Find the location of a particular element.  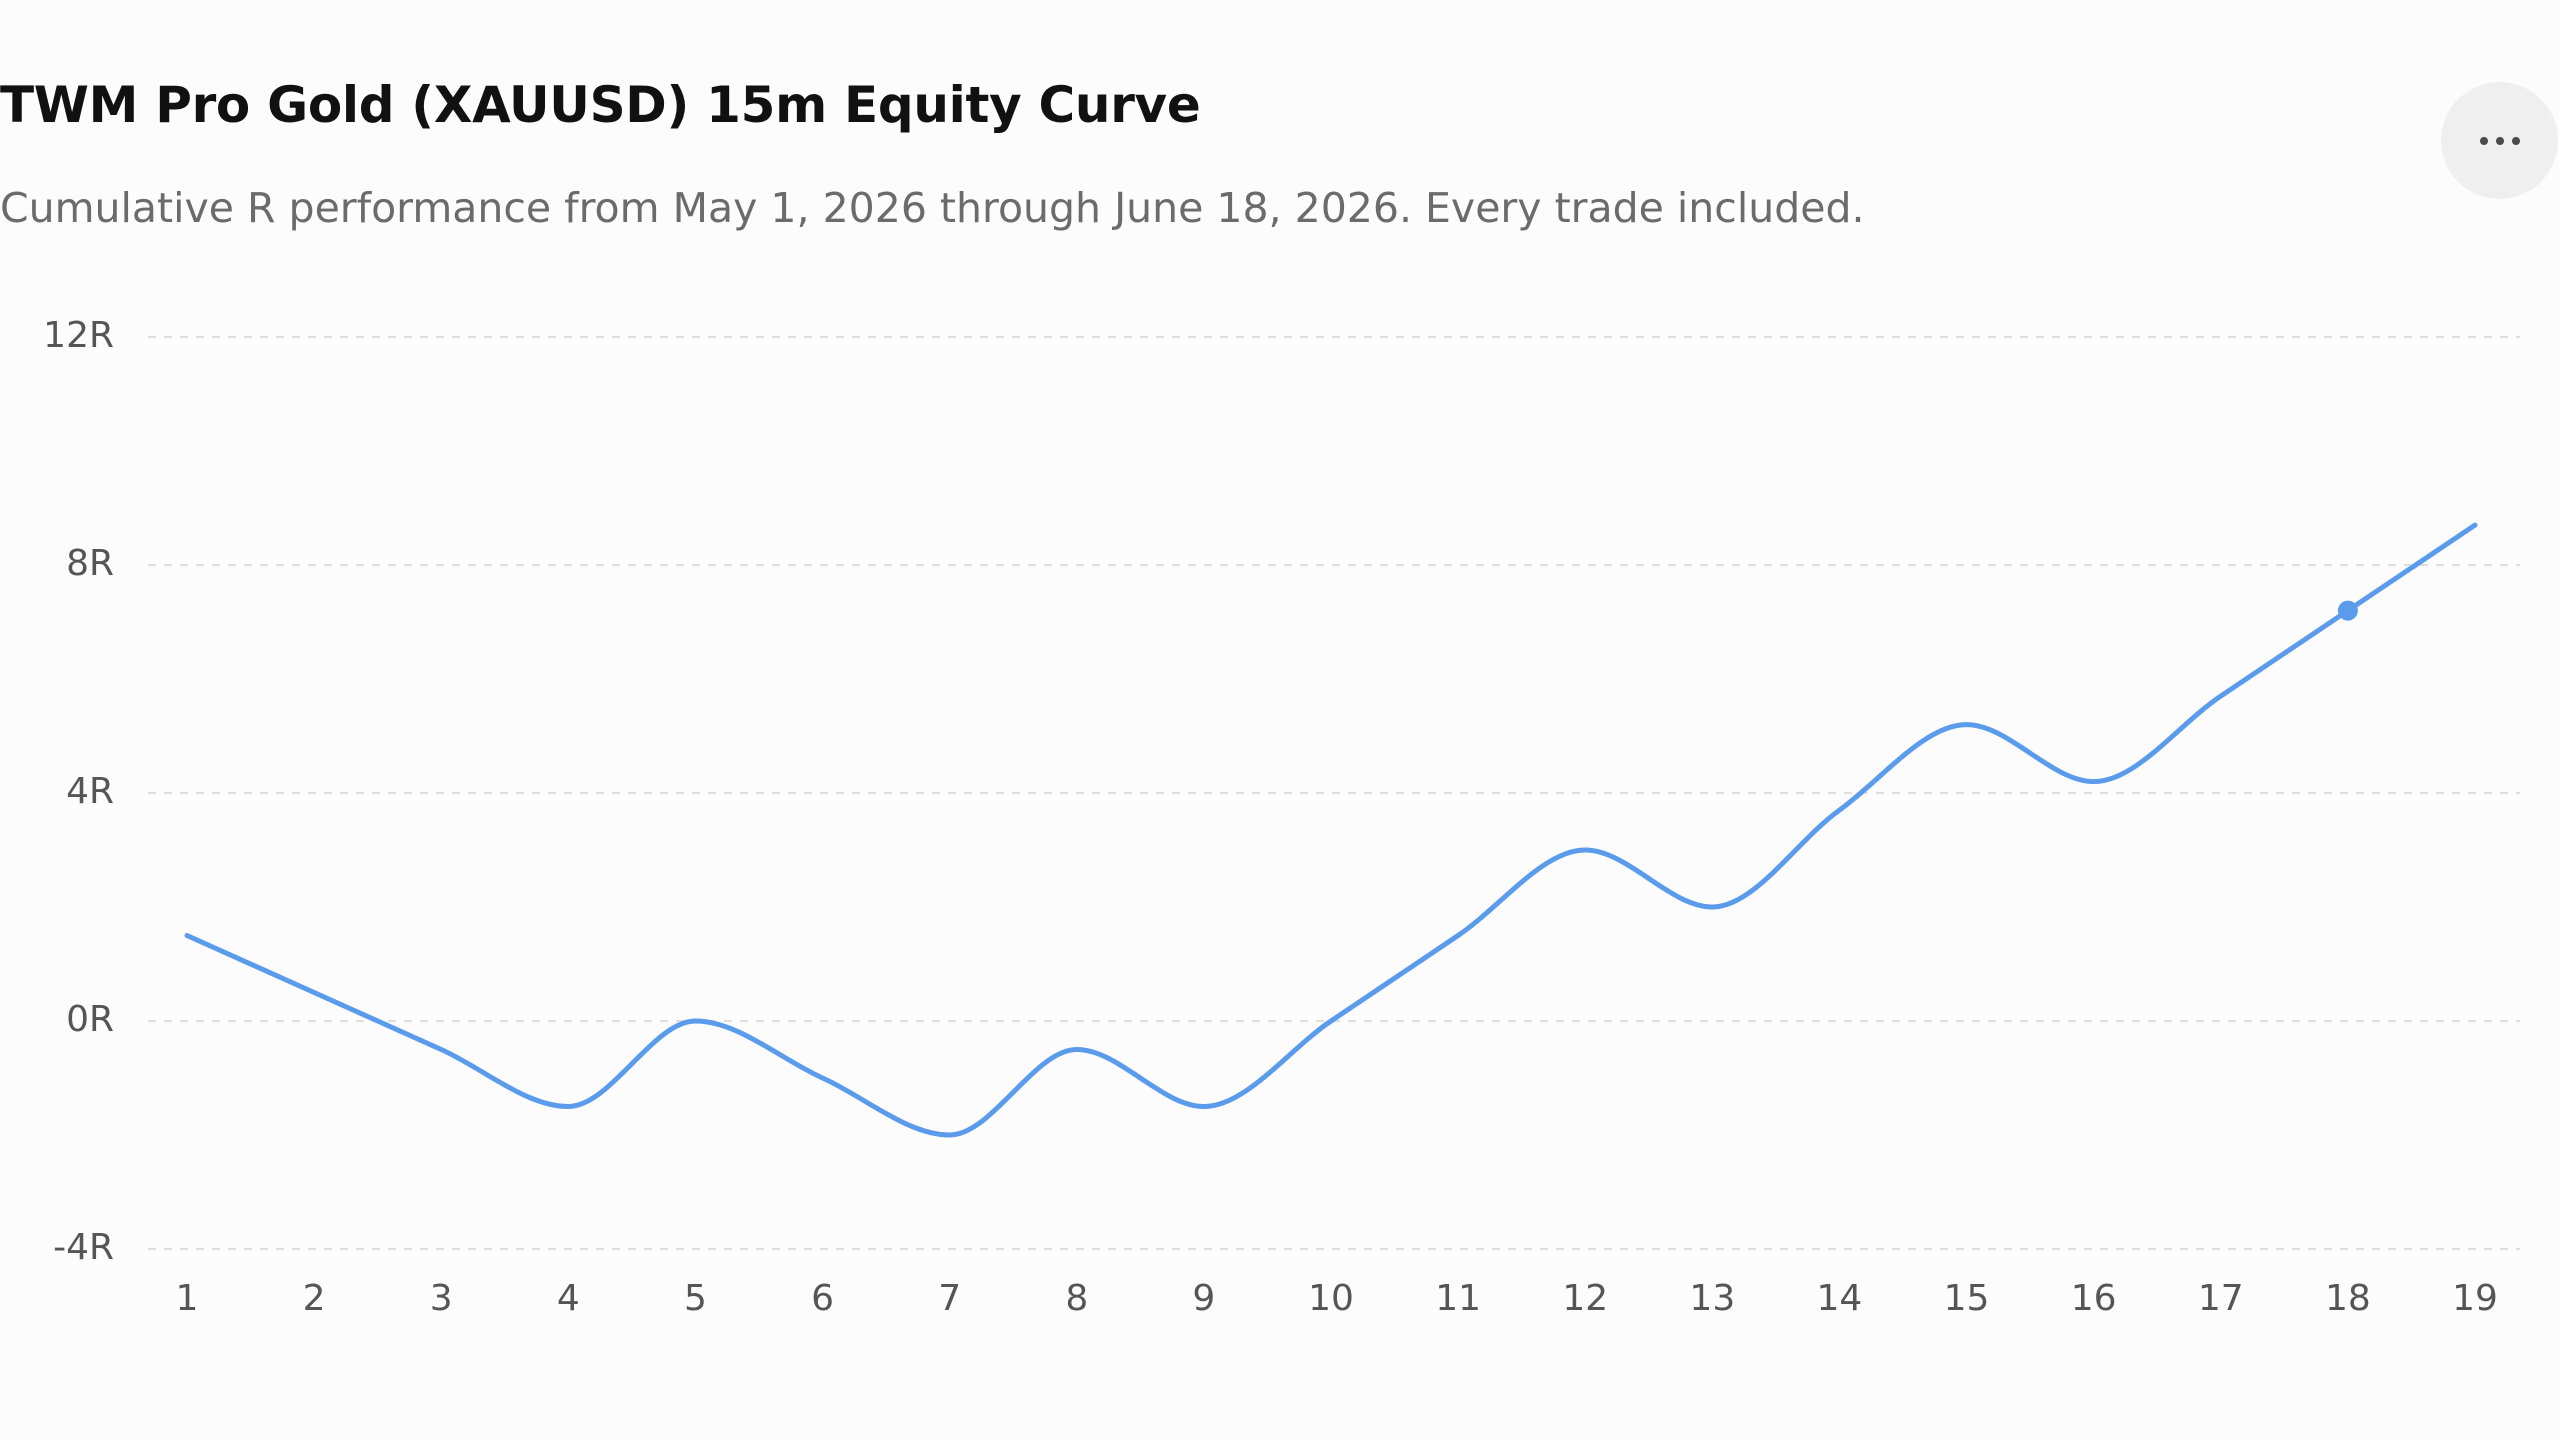

x-tick-label: 10 is located at coordinates (1331, 1298).